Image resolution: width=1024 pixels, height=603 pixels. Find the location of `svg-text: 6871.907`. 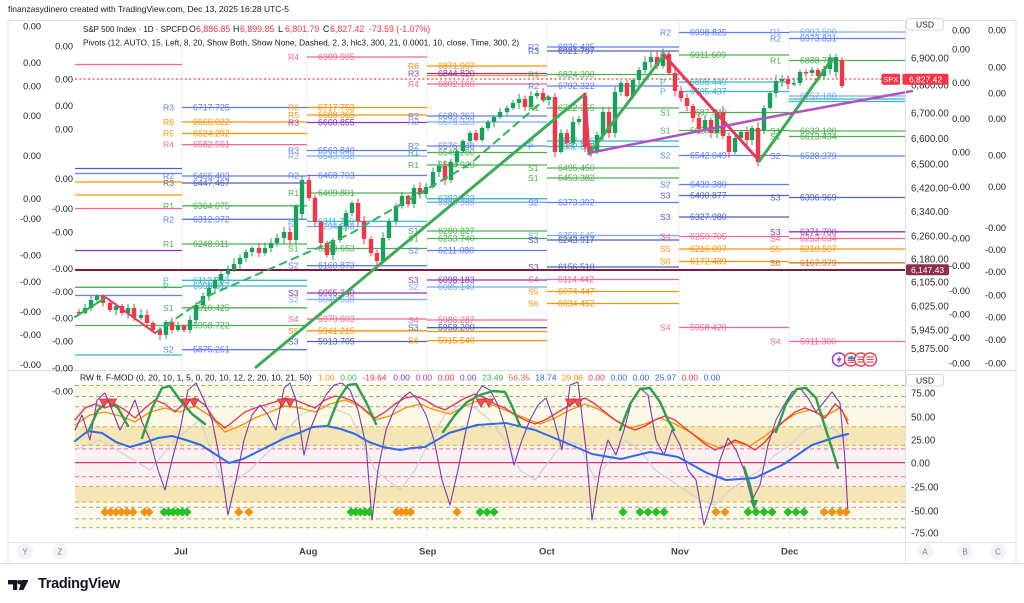

svg-text: 6871.907 is located at coordinates (456, 66).